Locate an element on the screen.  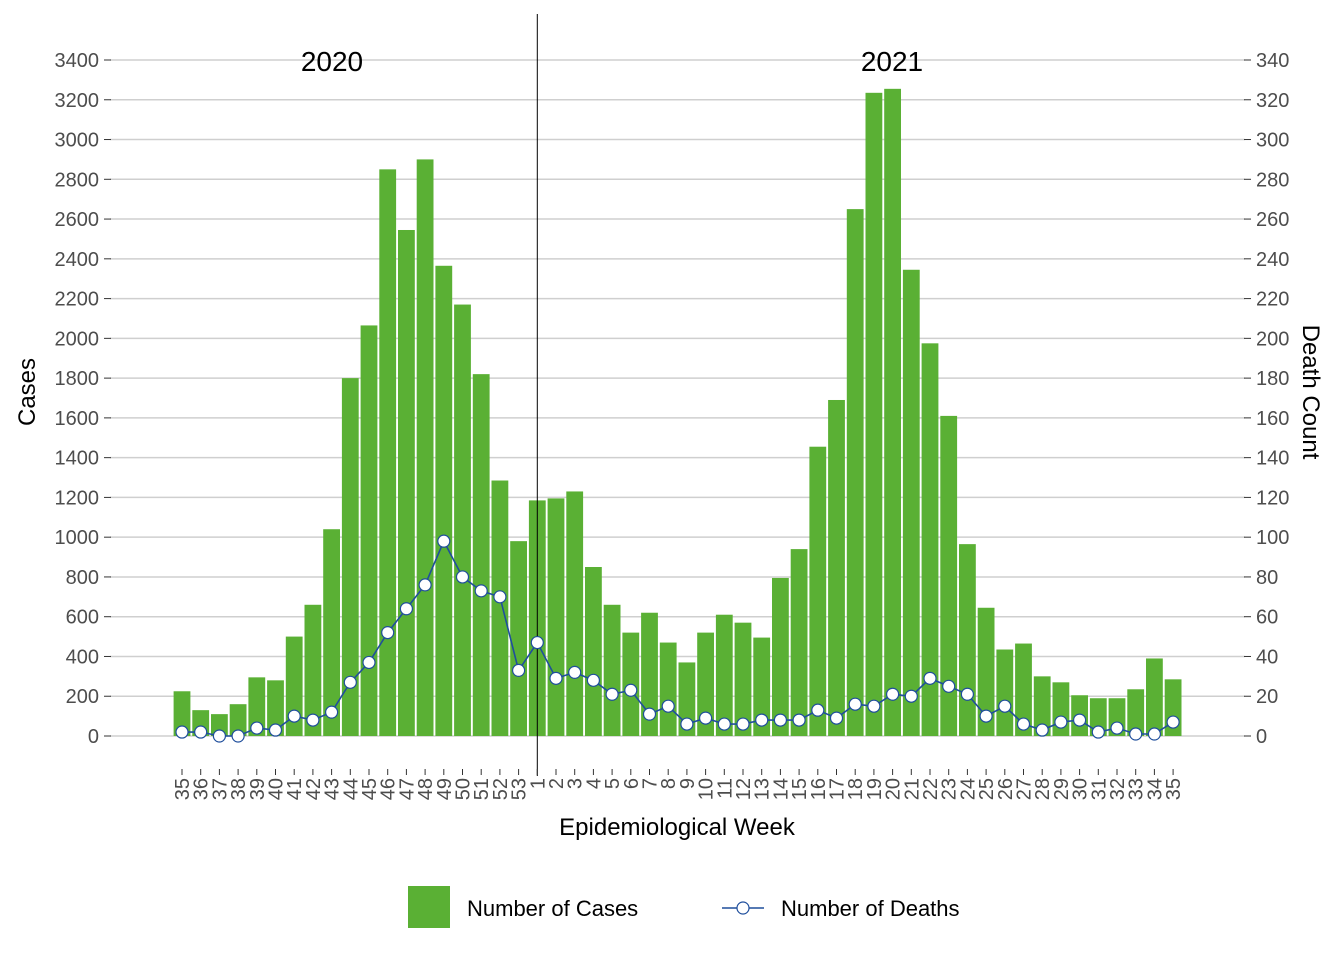
x-tick-label: 32 is located at coordinates (1118, 789).